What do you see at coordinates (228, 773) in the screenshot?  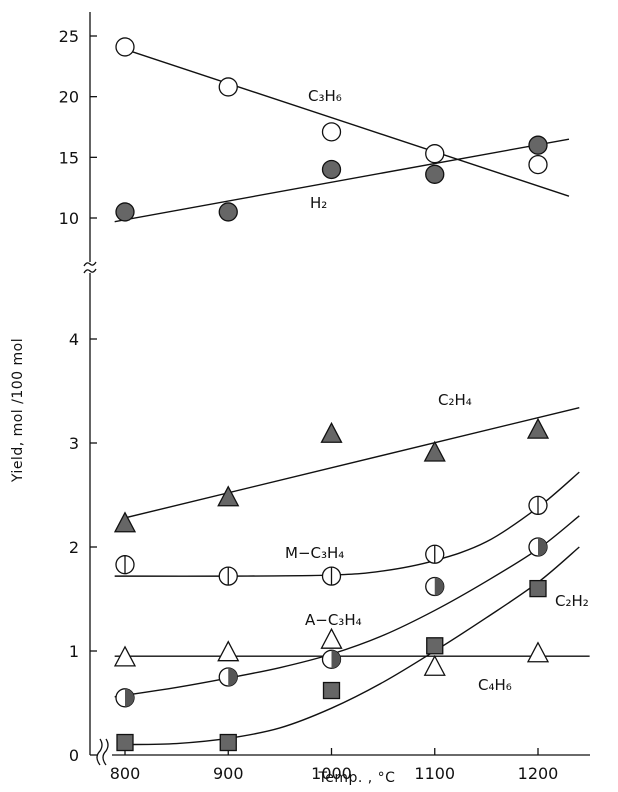 I see `x-tick-label: 900` at bounding box center [228, 773].